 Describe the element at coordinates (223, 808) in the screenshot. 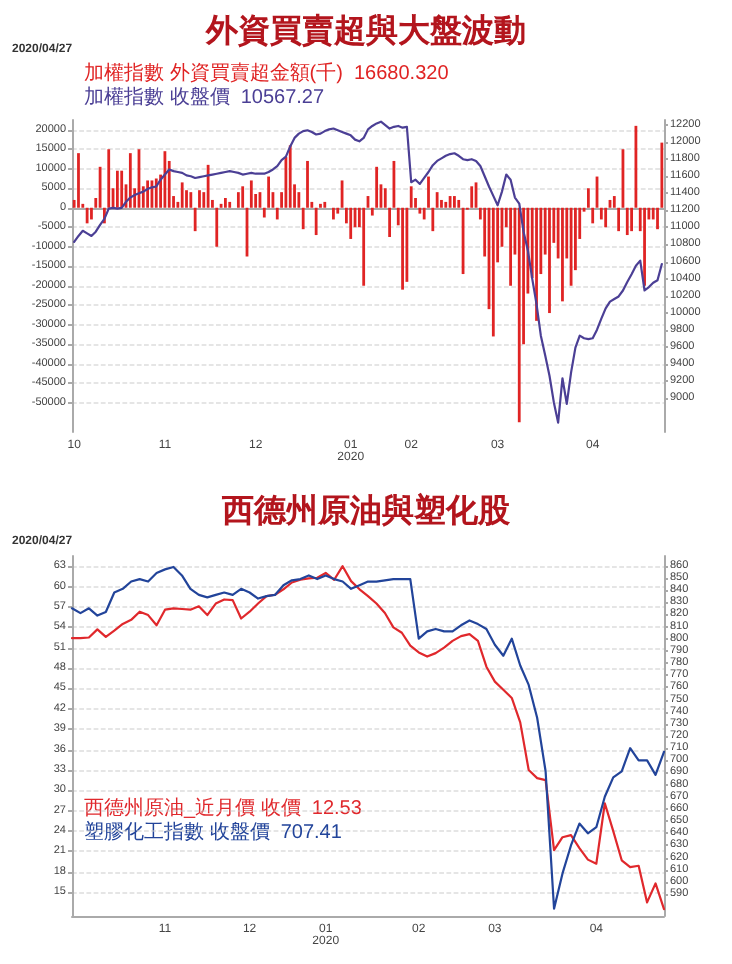

I see `text: 西德州原油_近月價 收價 12.53` at that location.